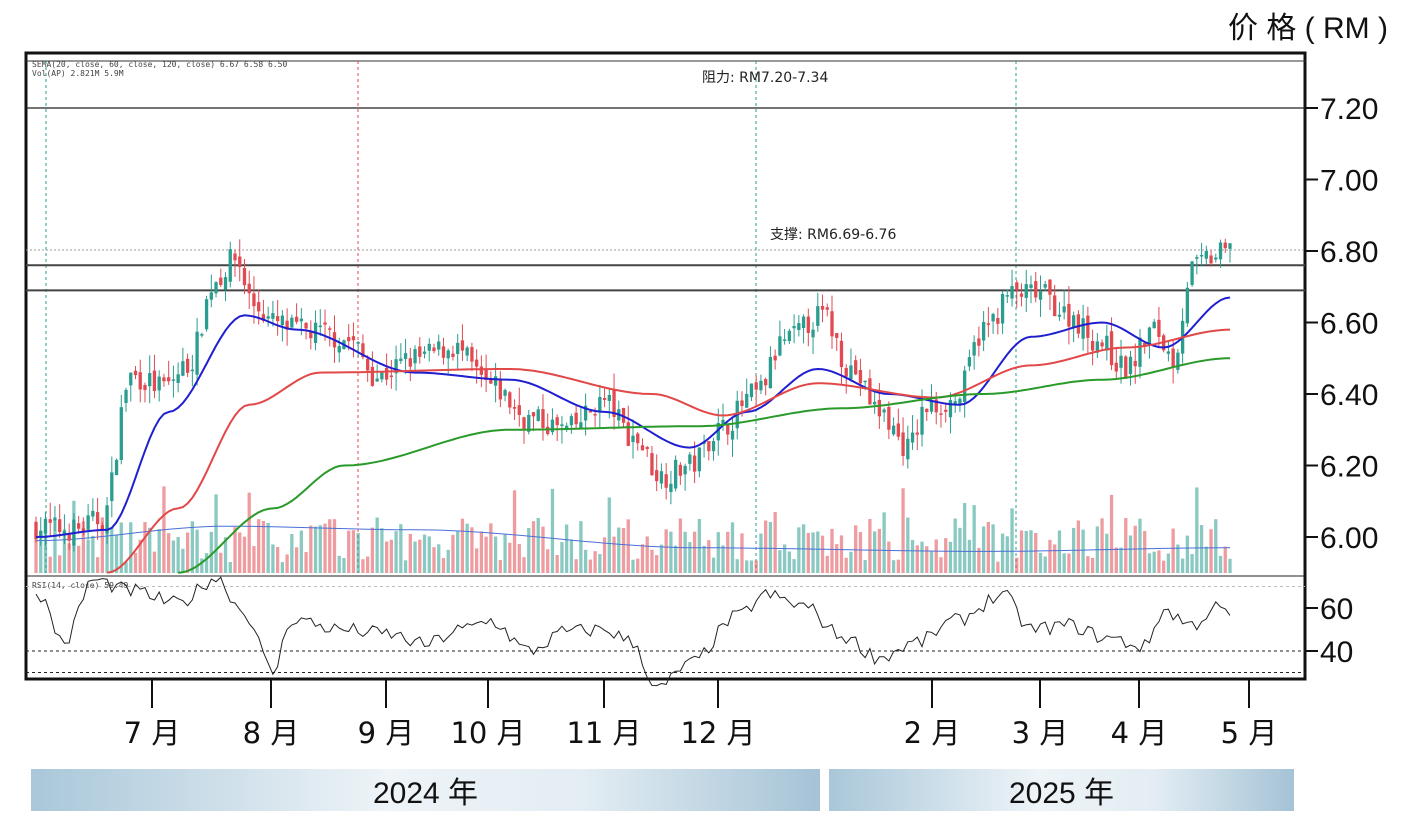 The image size is (1425, 822). Describe the element at coordinates (1040, 733) in the screenshot. I see `month-label: 3 月` at that location.